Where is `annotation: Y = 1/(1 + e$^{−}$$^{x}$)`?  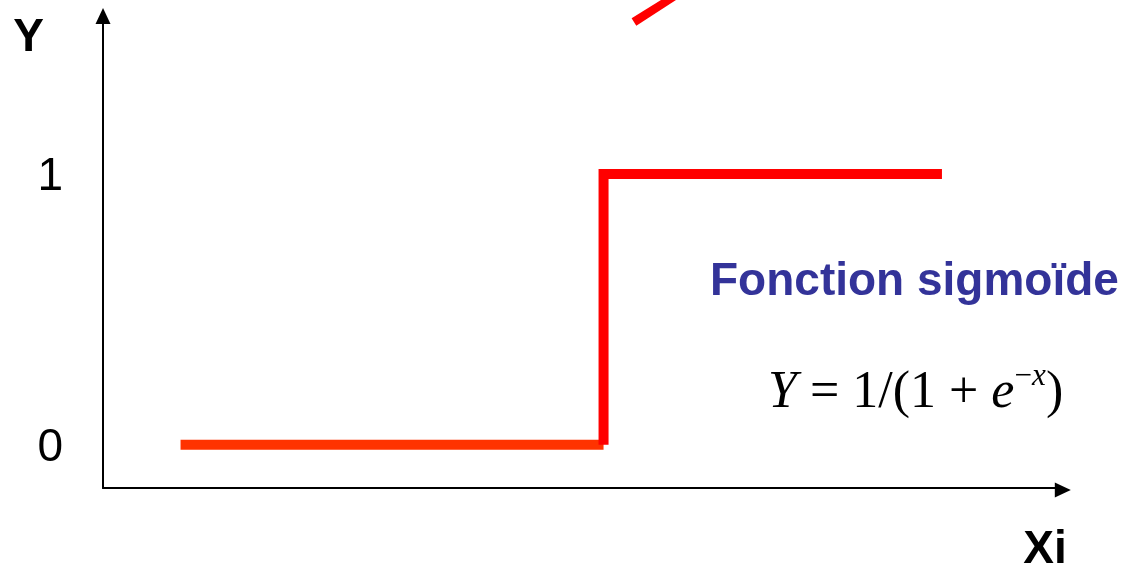 annotation: Y = 1/(1 + e$^{−}$$^{x}$) is located at coordinates (916, 387).